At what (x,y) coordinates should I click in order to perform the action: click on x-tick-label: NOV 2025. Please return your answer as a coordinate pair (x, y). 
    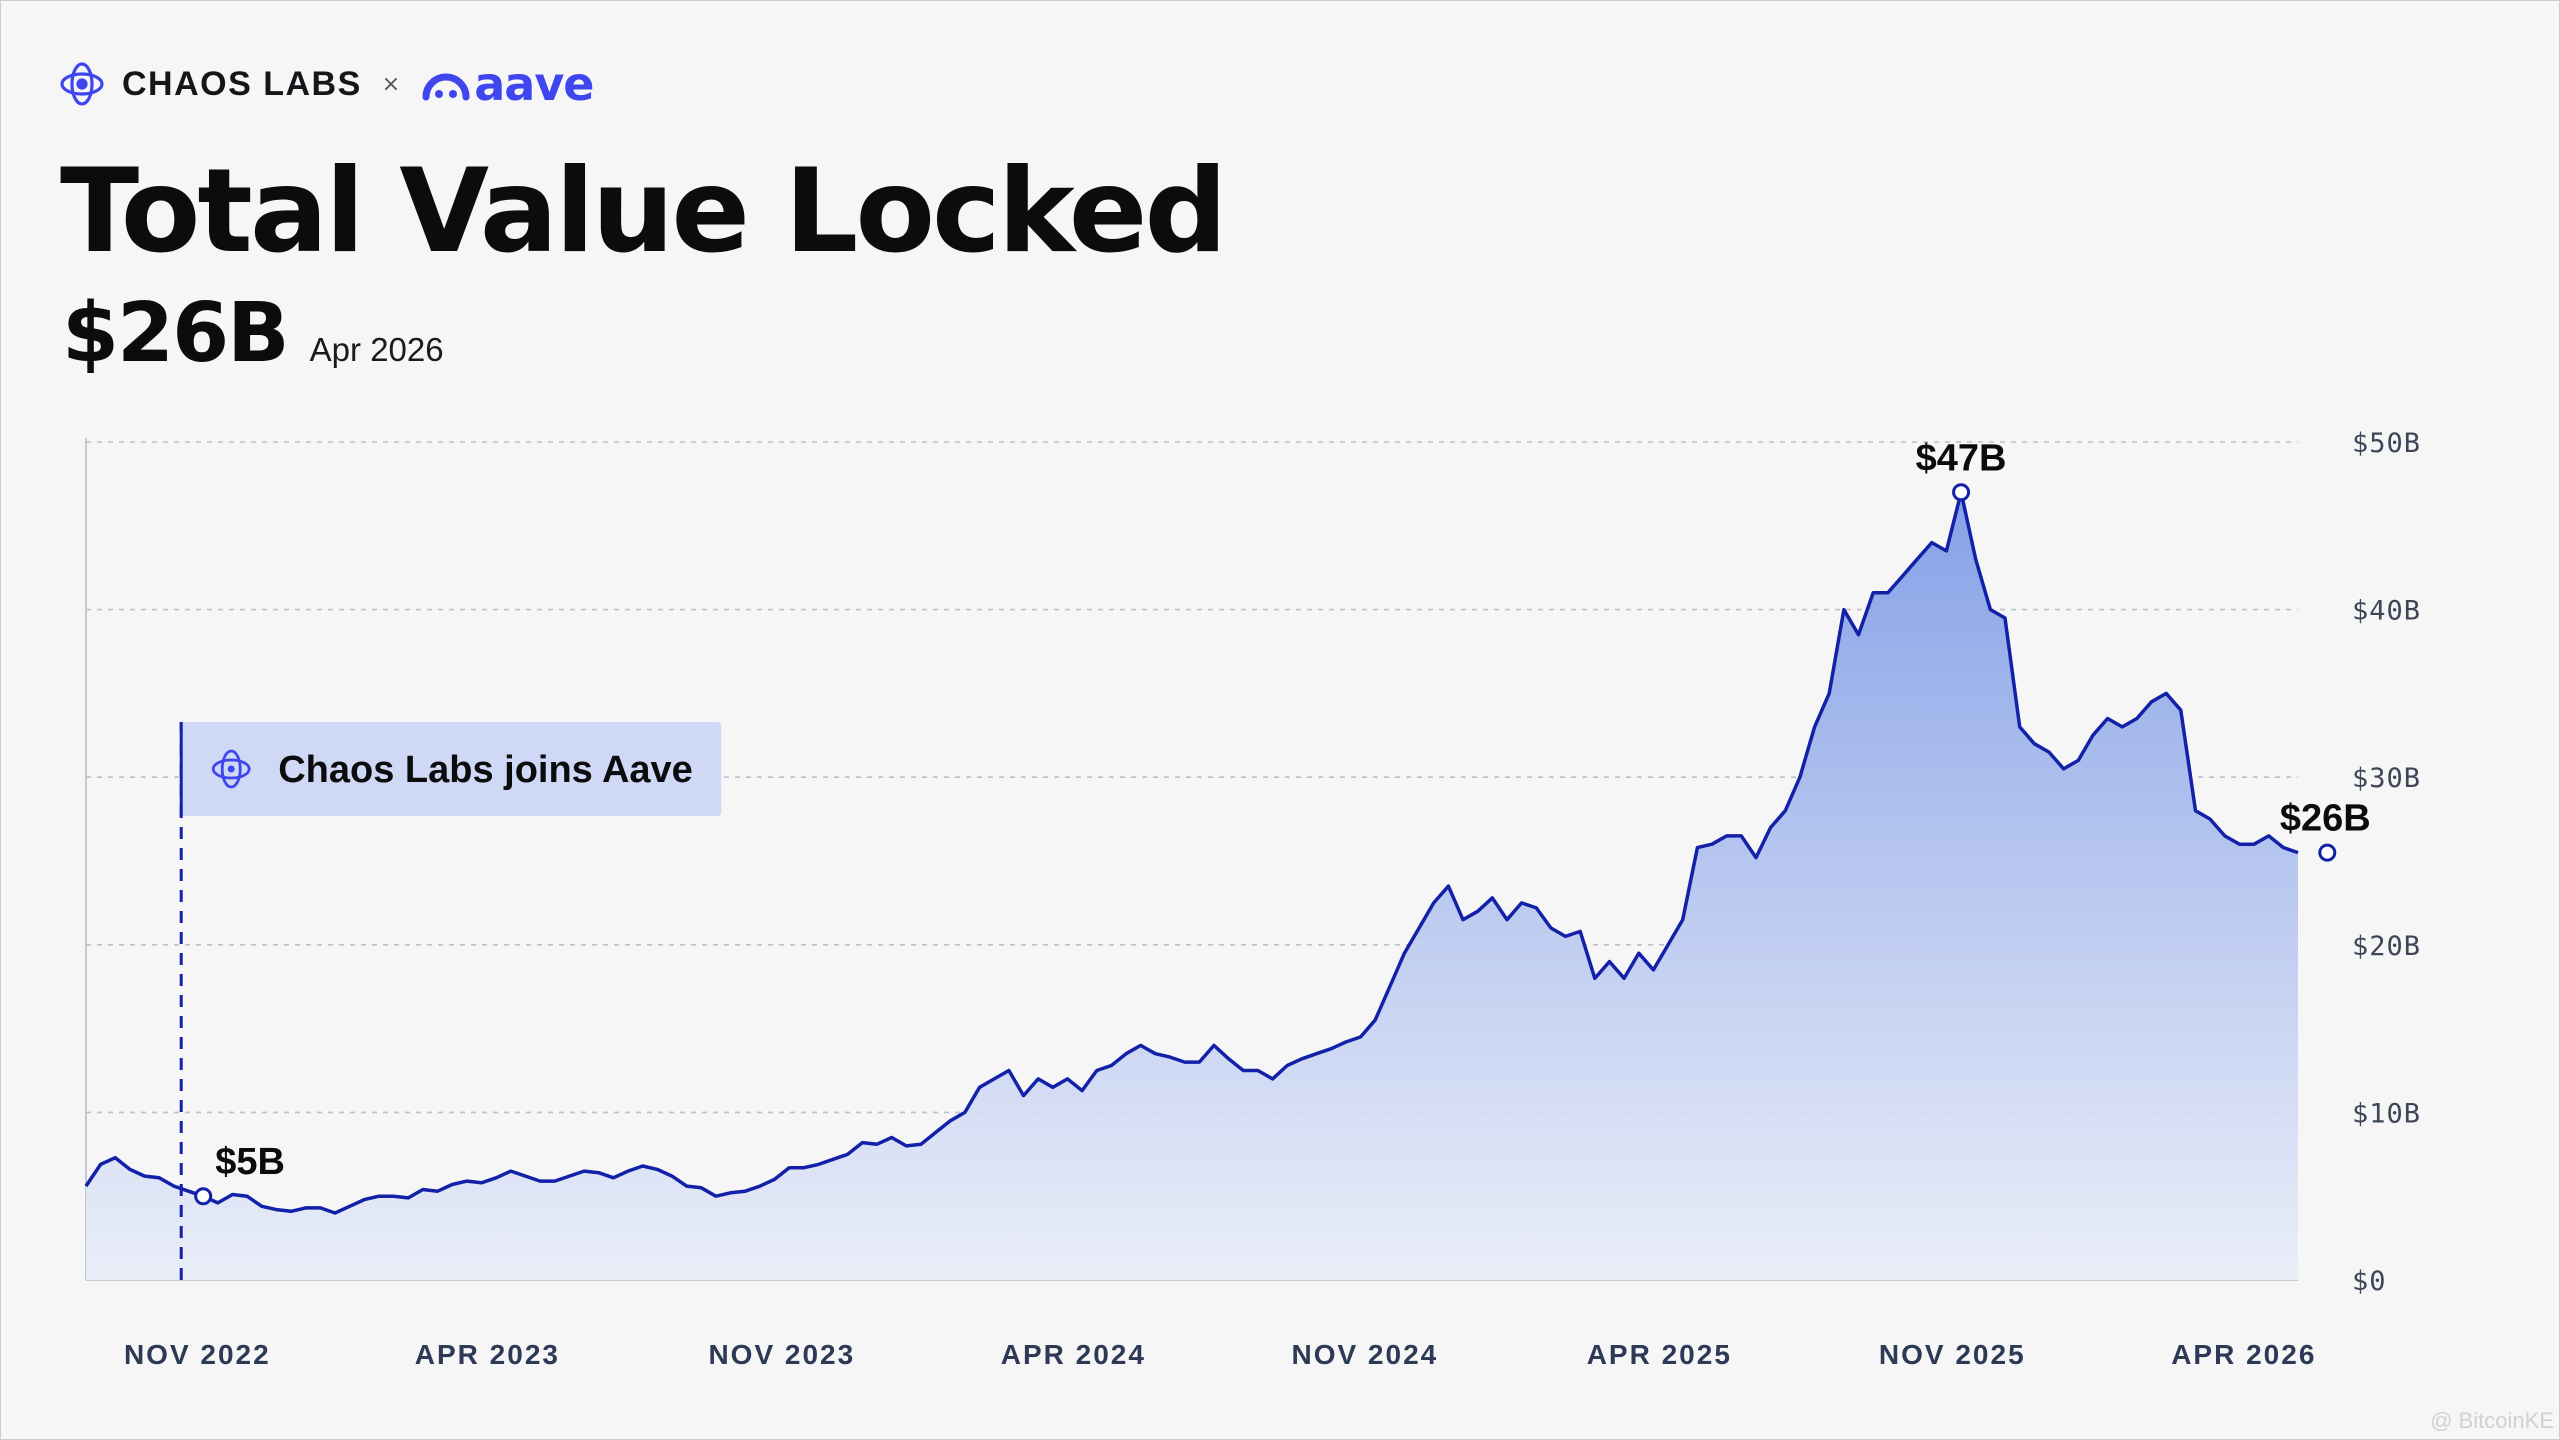
    Looking at the image, I should click on (1952, 1354).